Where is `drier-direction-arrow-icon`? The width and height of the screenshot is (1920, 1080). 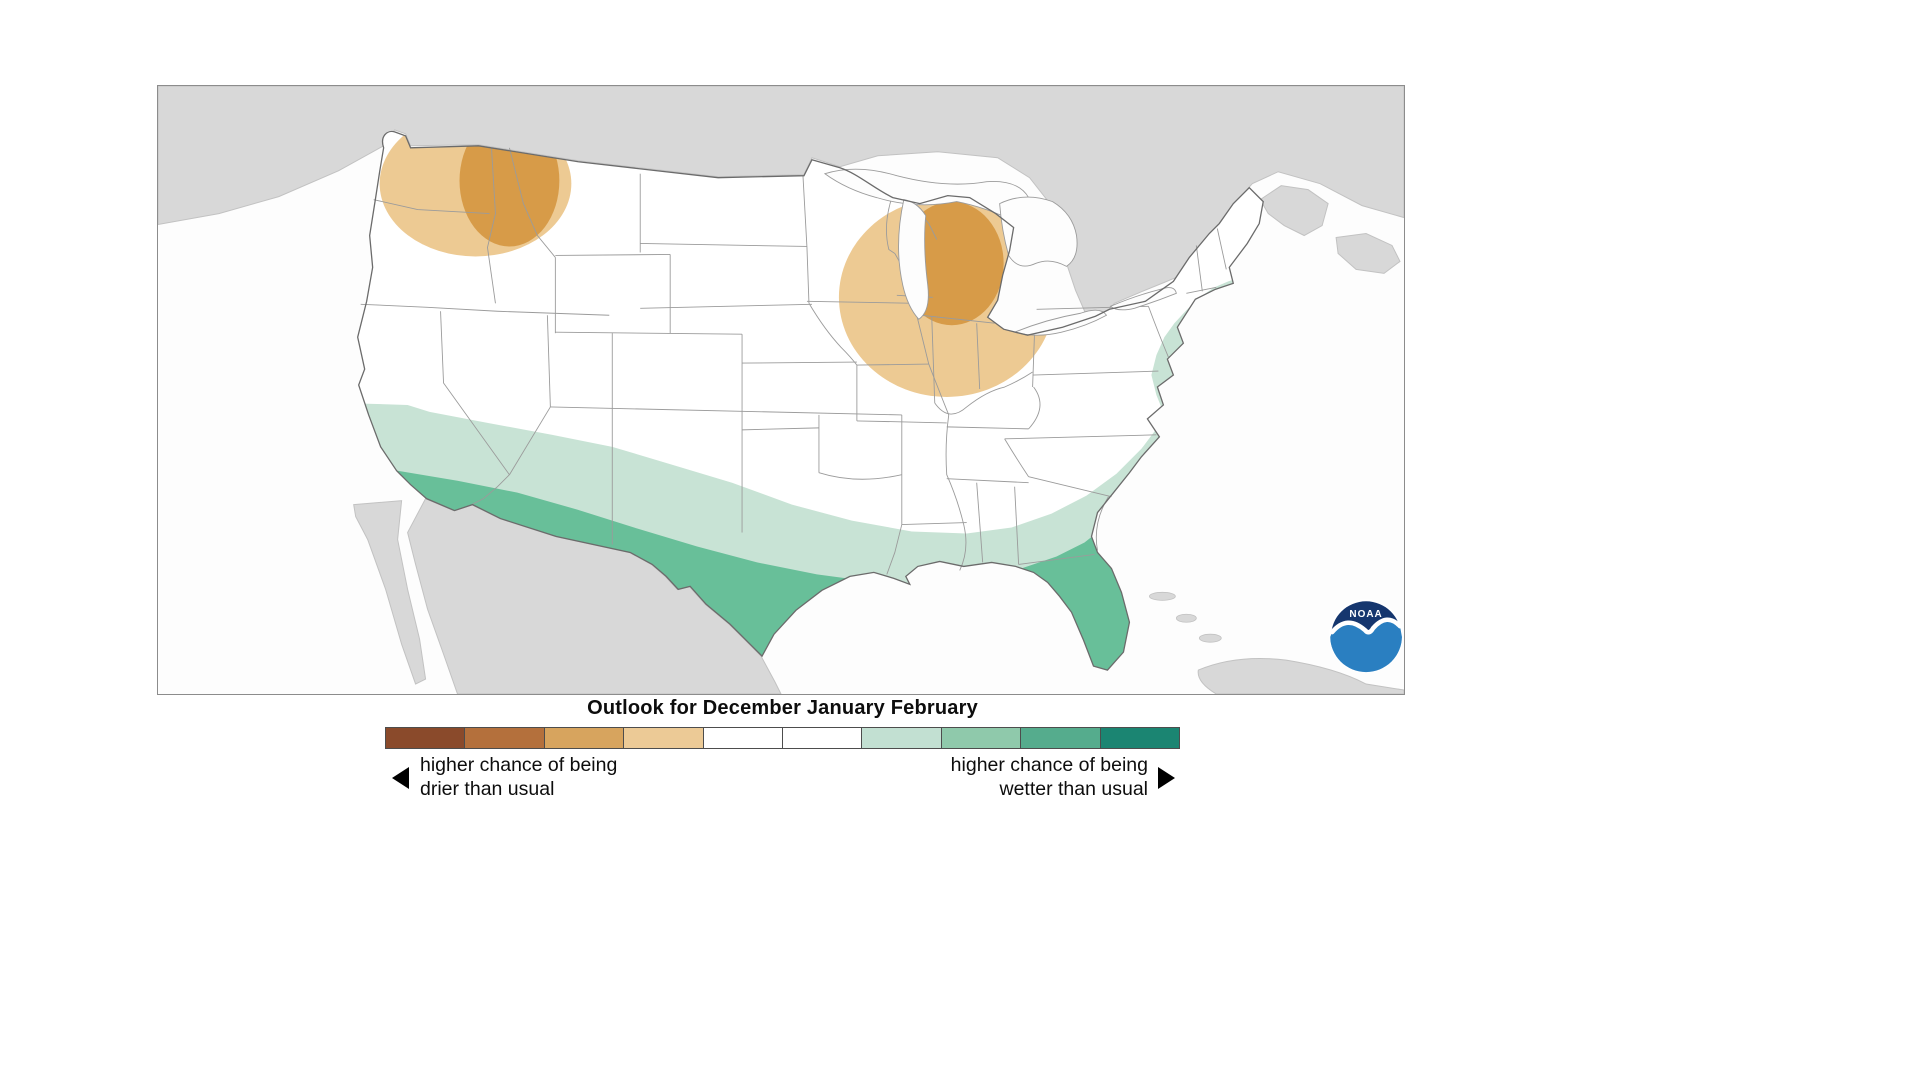 drier-direction-arrow-icon is located at coordinates (400, 778).